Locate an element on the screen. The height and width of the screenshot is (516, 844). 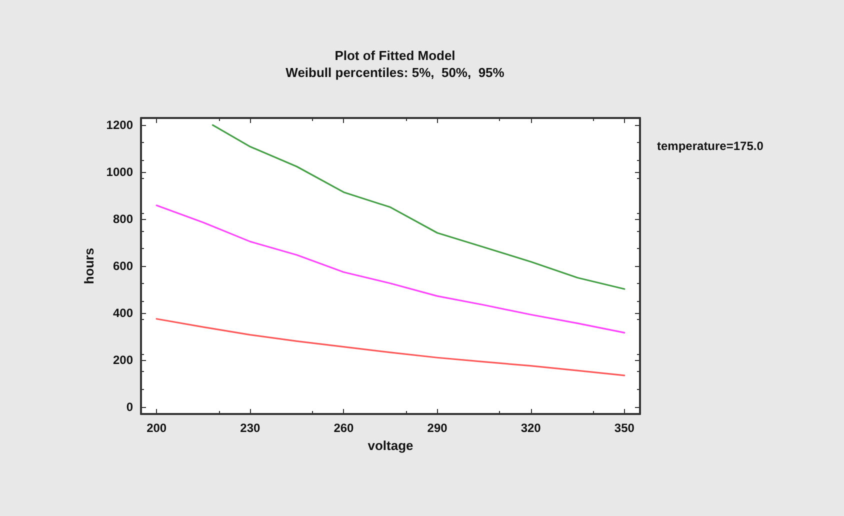
y-tick-label: 1000 is located at coordinates (120, 172).